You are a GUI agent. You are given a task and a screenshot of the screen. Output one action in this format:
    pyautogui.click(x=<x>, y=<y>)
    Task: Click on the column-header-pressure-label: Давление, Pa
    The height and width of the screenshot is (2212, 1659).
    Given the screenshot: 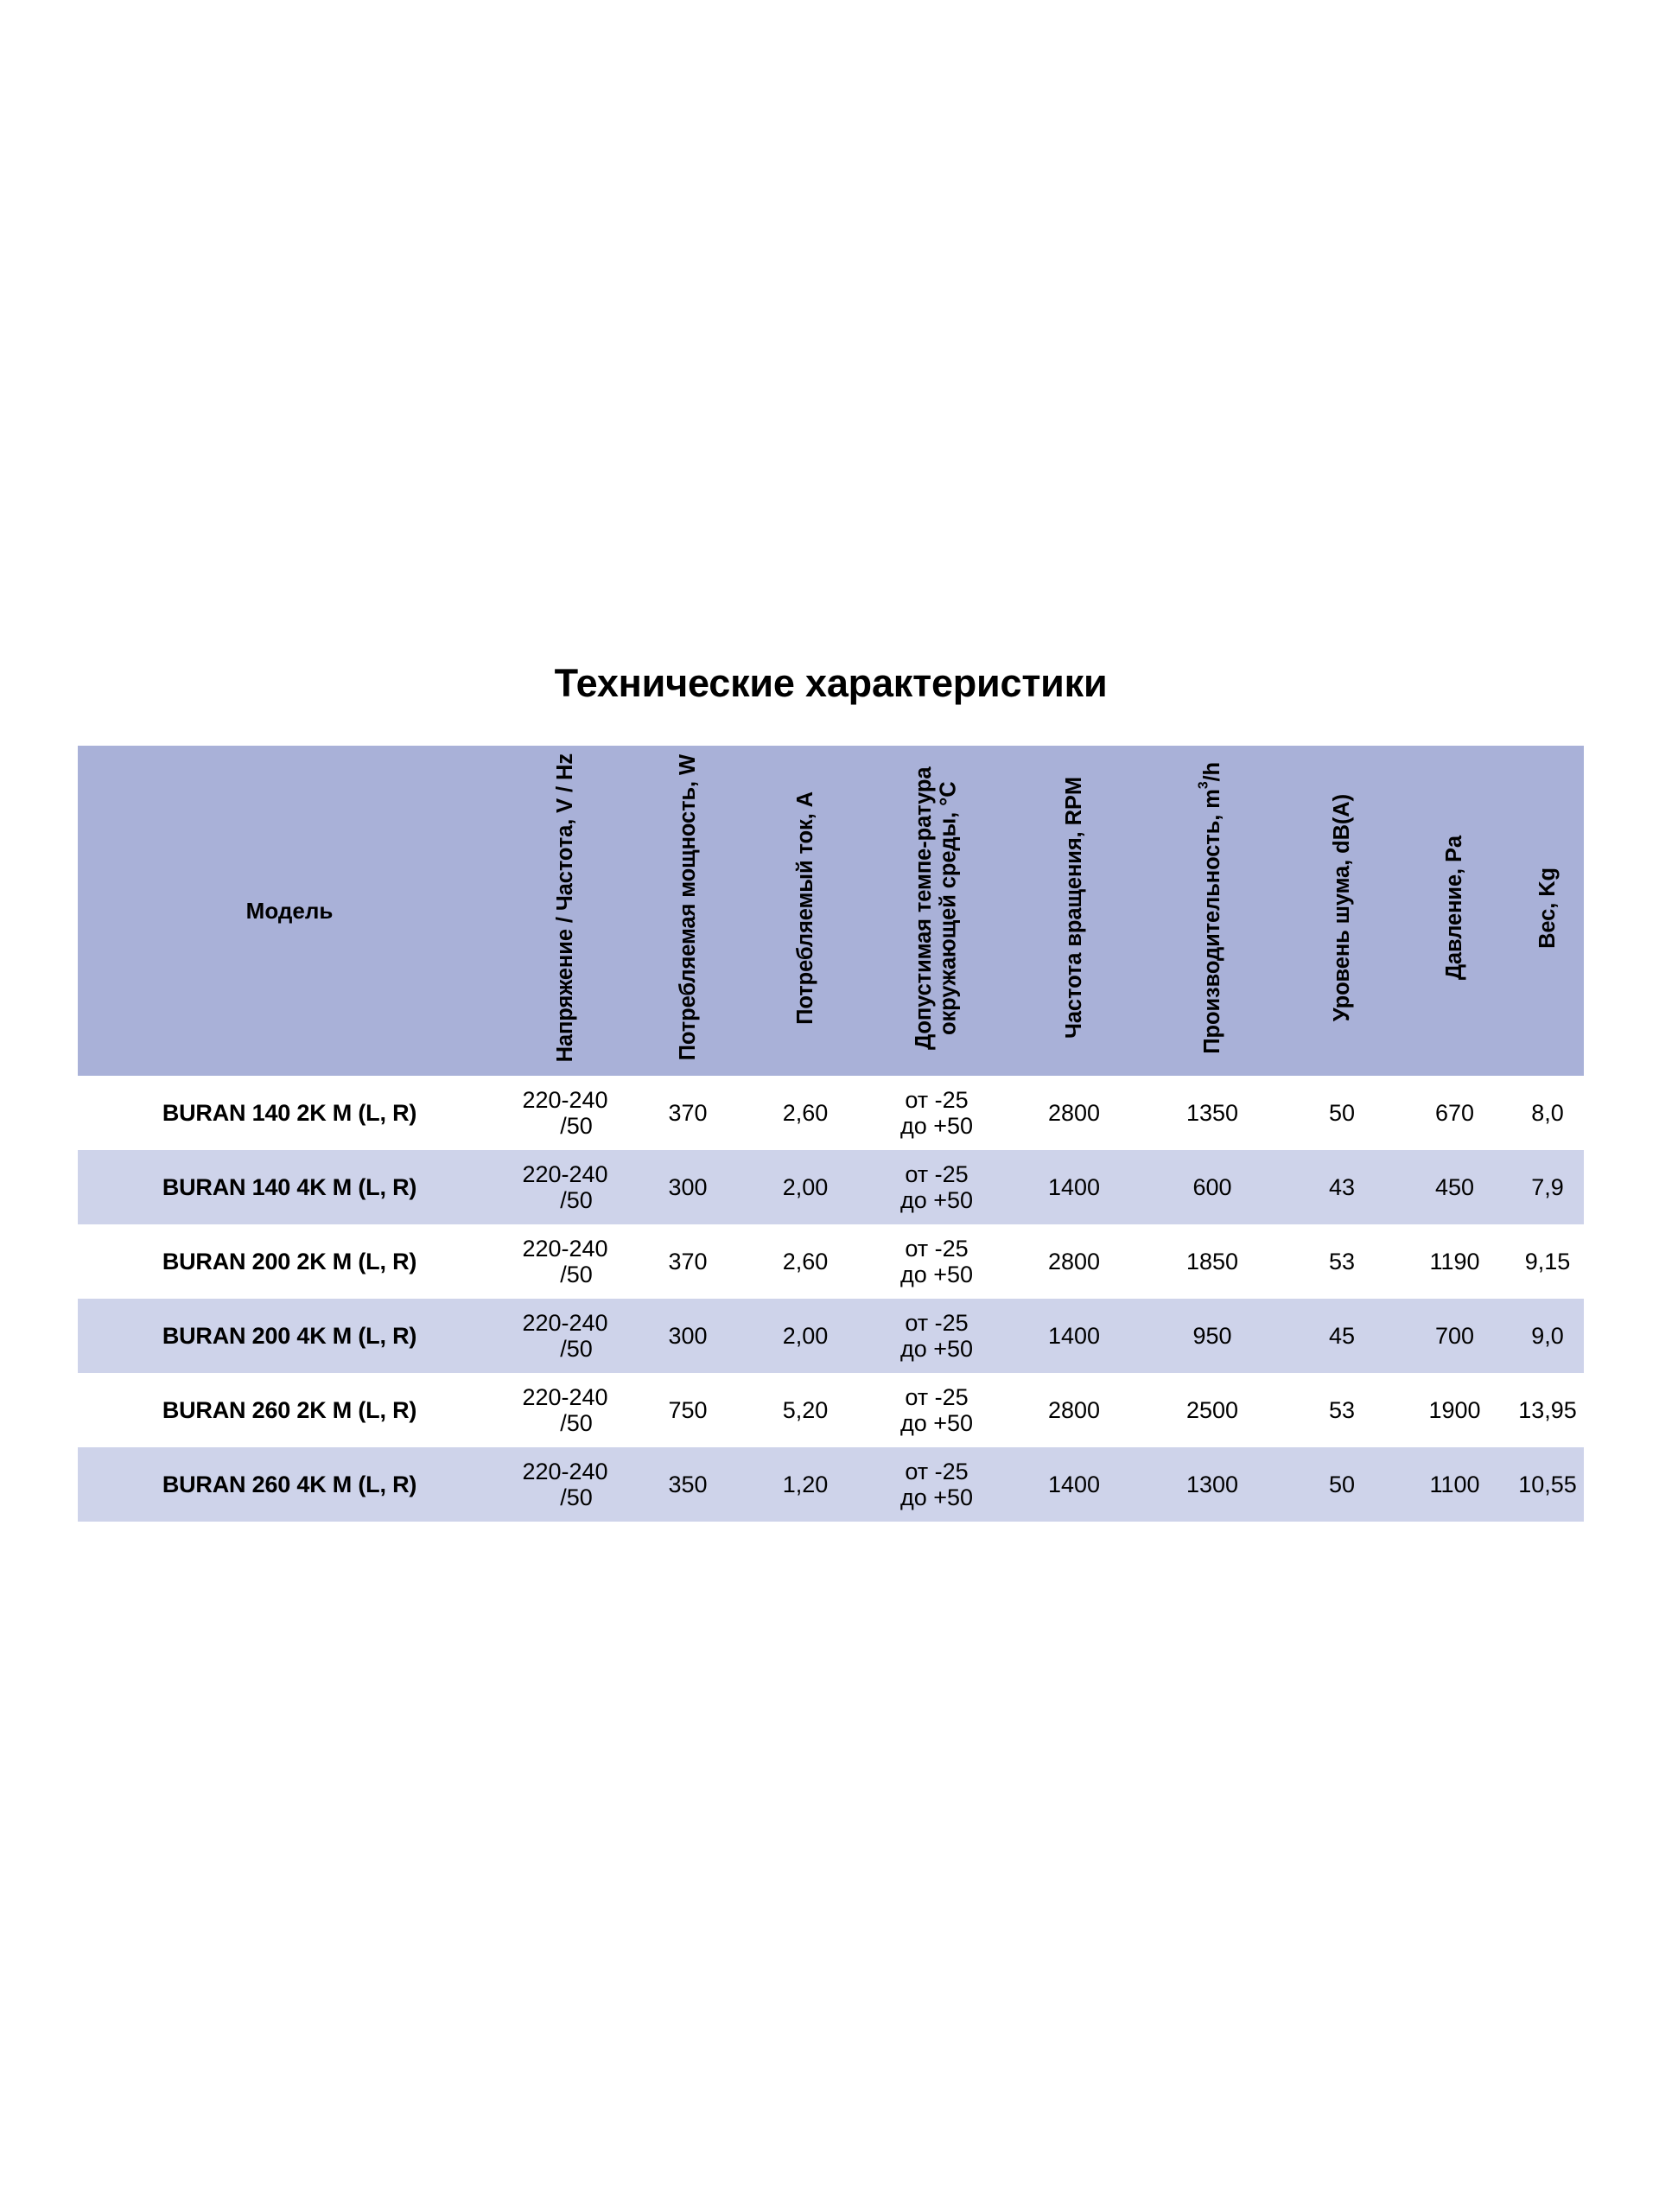 What is the action you would take?
    pyautogui.click(x=1454, y=908)
    